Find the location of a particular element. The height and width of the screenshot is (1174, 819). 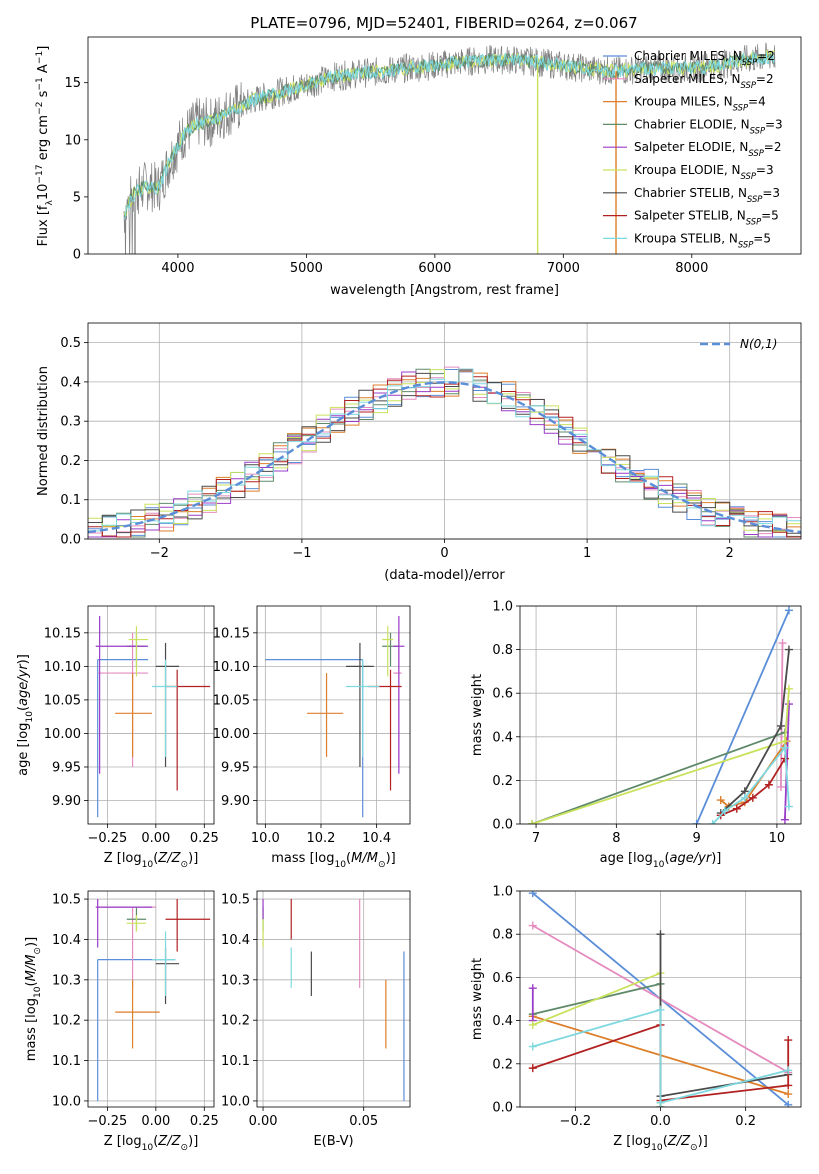

label-part: =2 is located at coordinates (773, 147).